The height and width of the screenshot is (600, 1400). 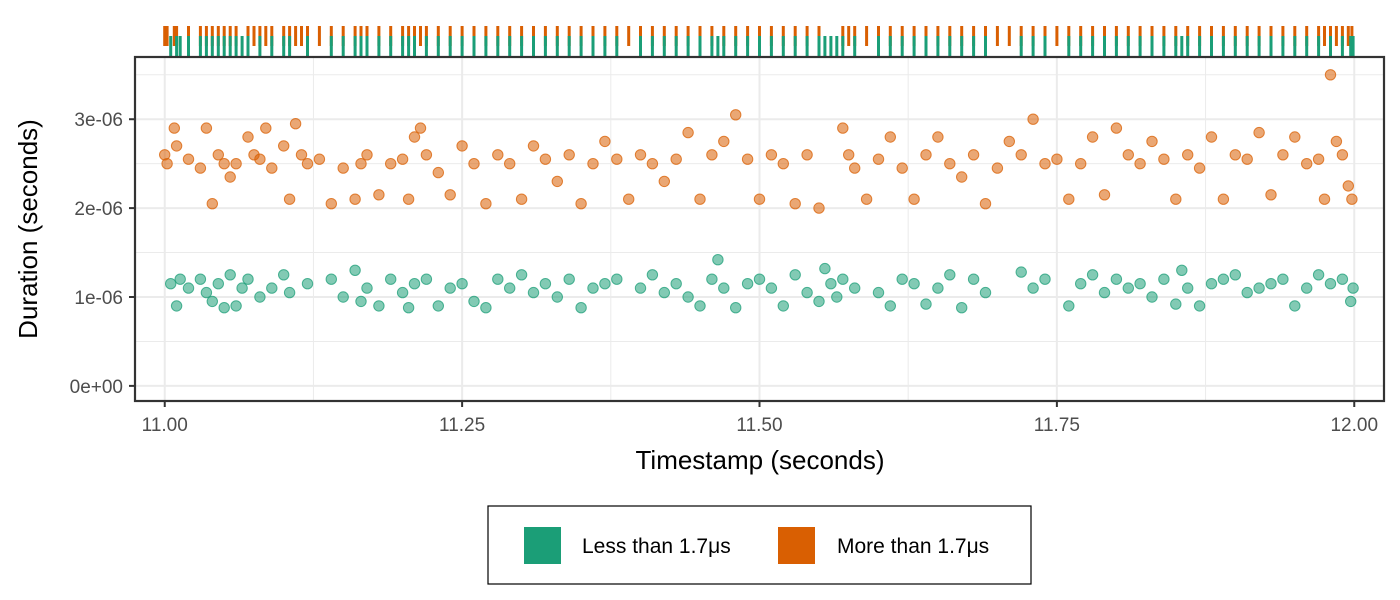 I want to click on x-axis-title: Timestamp (seconds), so click(x=760, y=460).